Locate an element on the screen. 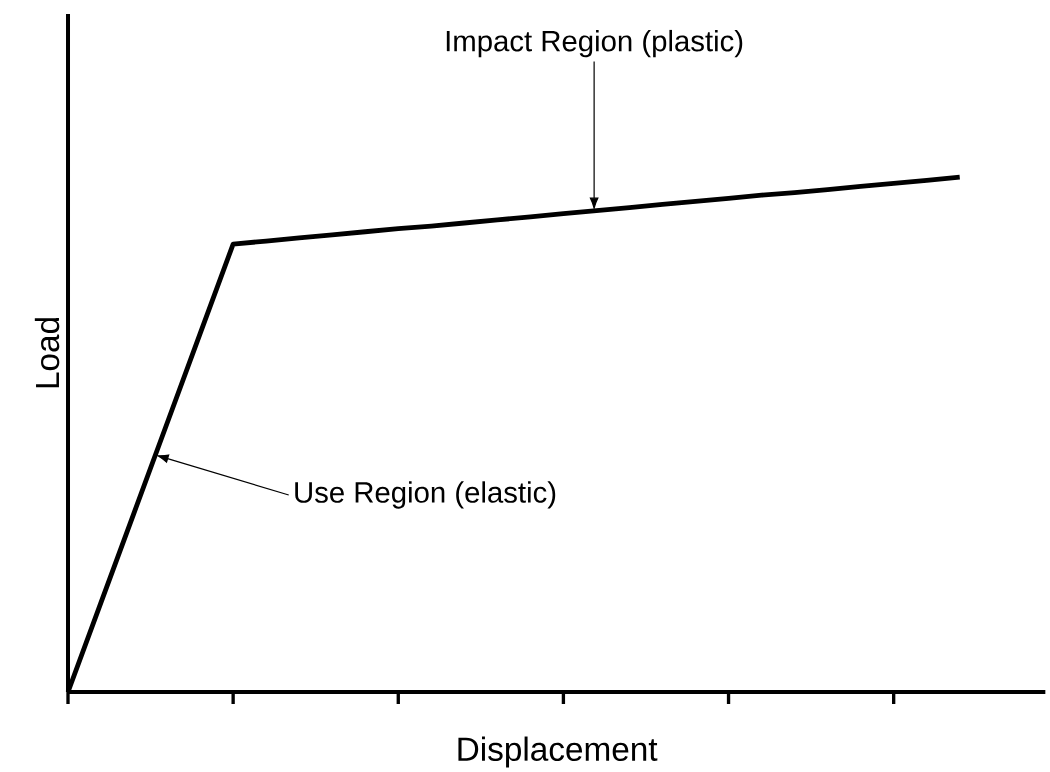 This screenshot has width=1050, height=772. y-axis-title: Load is located at coordinates (47, 353).